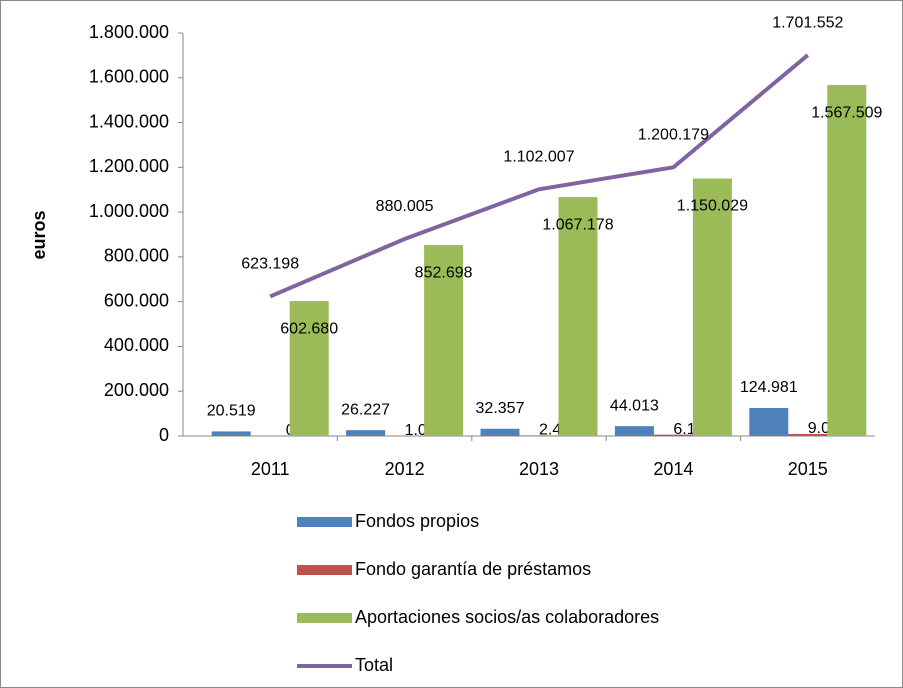 Image resolution: width=903 pixels, height=688 pixels. What do you see at coordinates (270, 469) in the screenshot?
I see `x-tick-label: 2011` at bounding box center [270, 469].